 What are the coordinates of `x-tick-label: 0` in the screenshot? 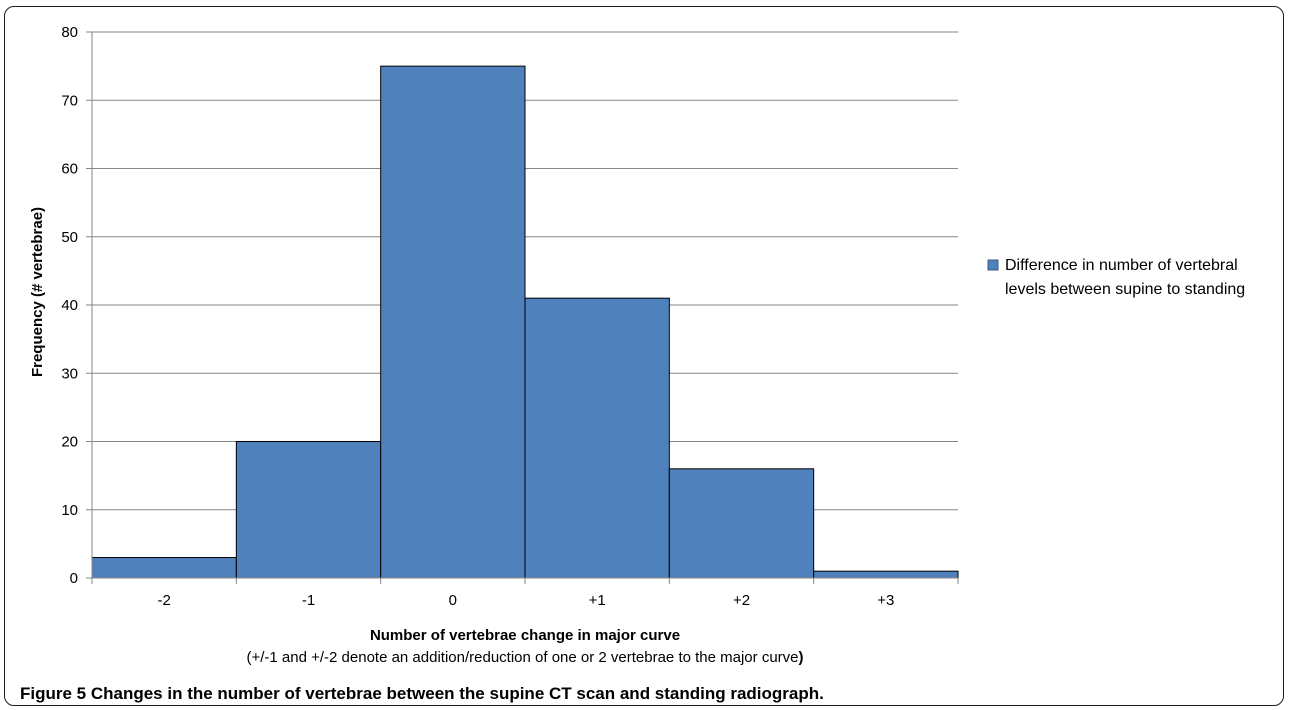 It's located at (453, 600).